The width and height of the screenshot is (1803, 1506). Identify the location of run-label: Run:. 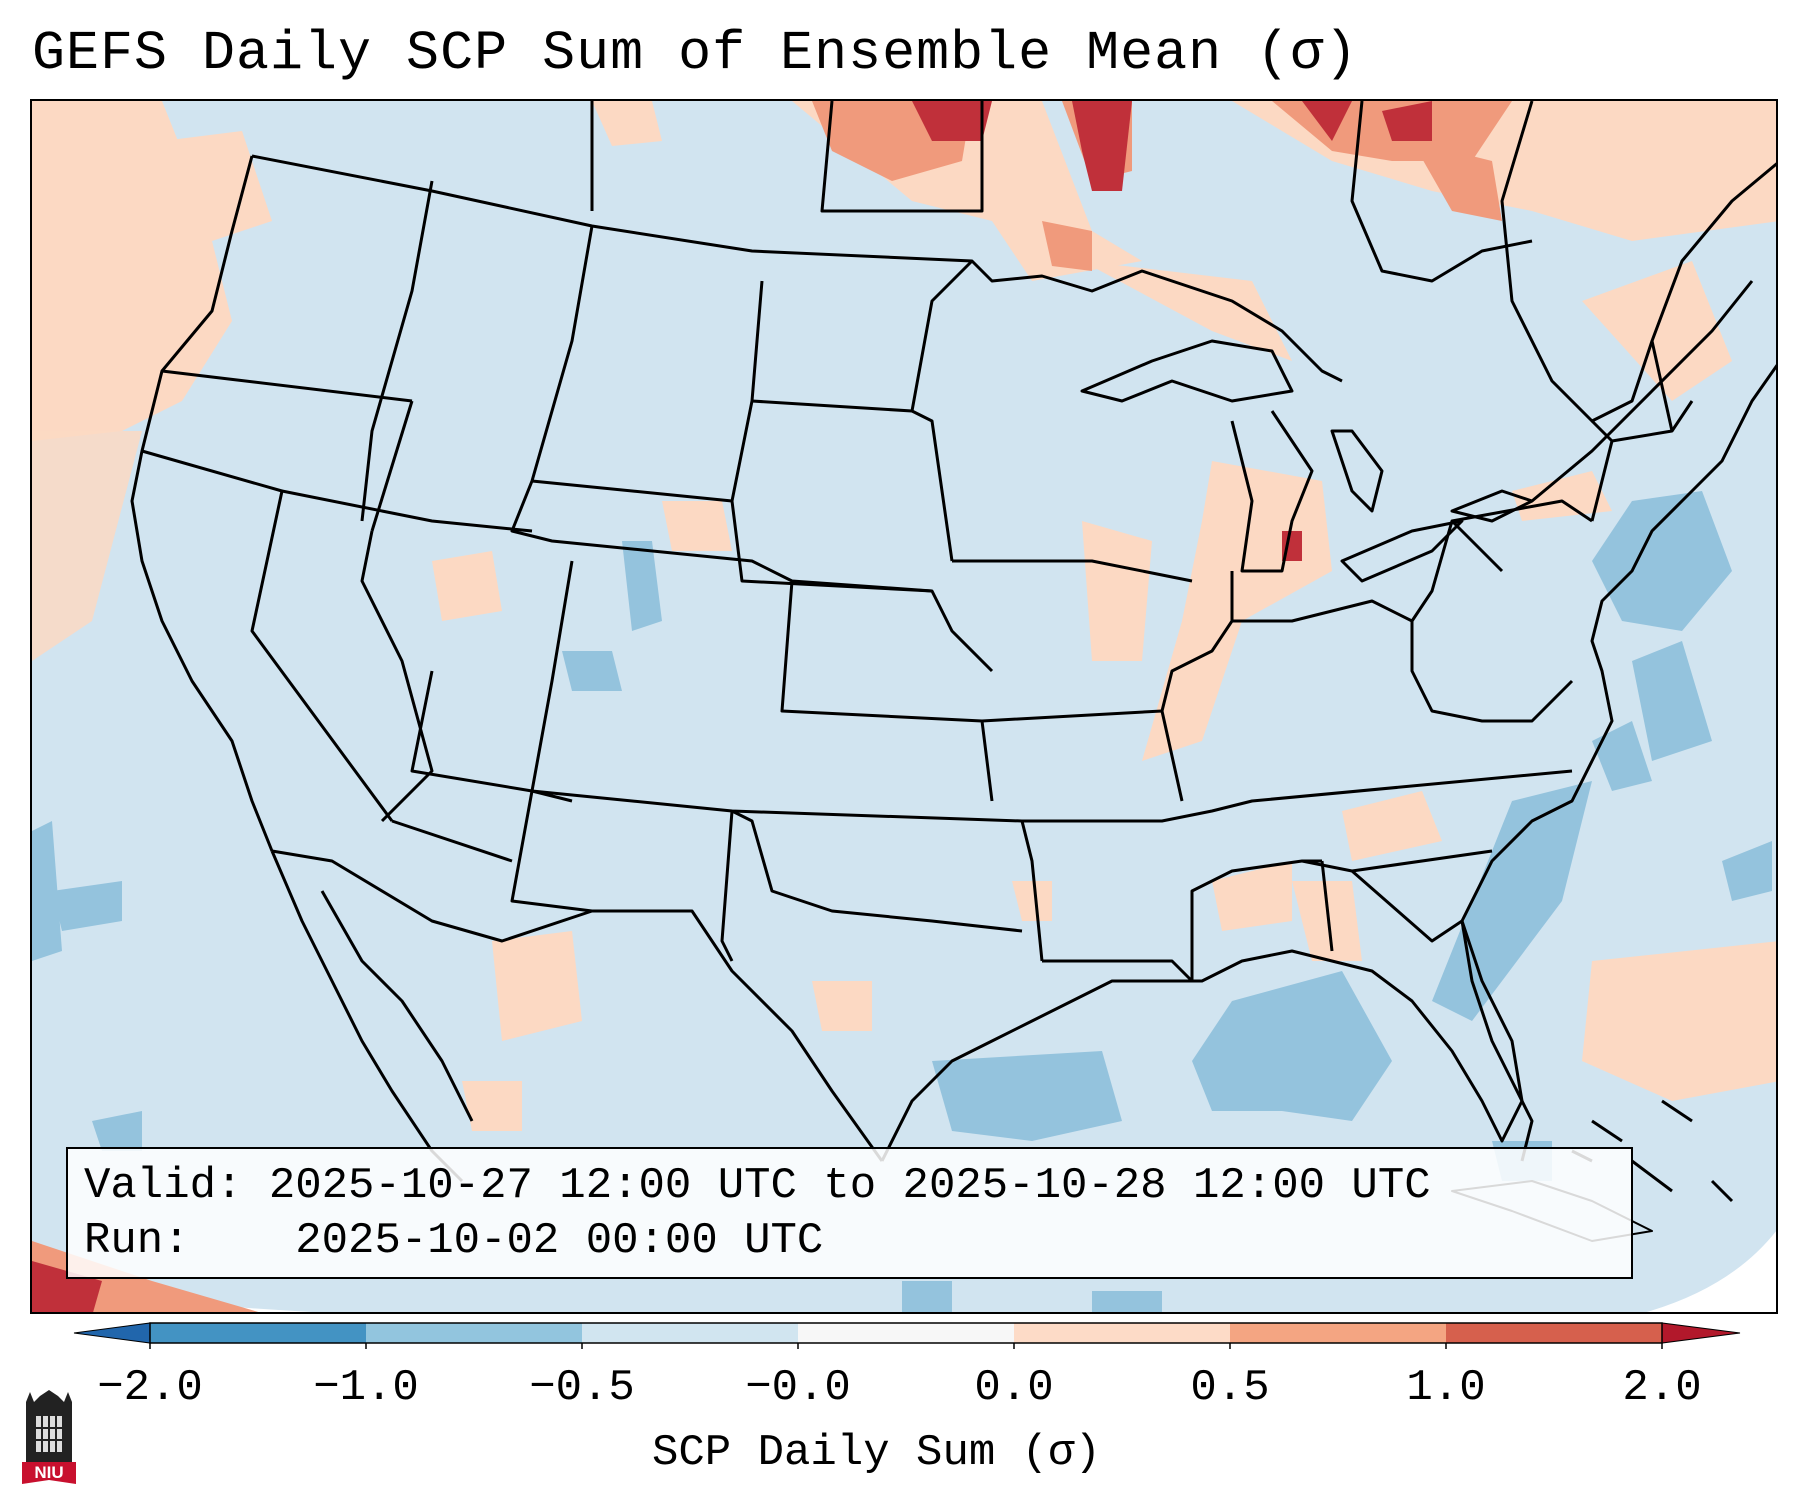
(137, 1241).